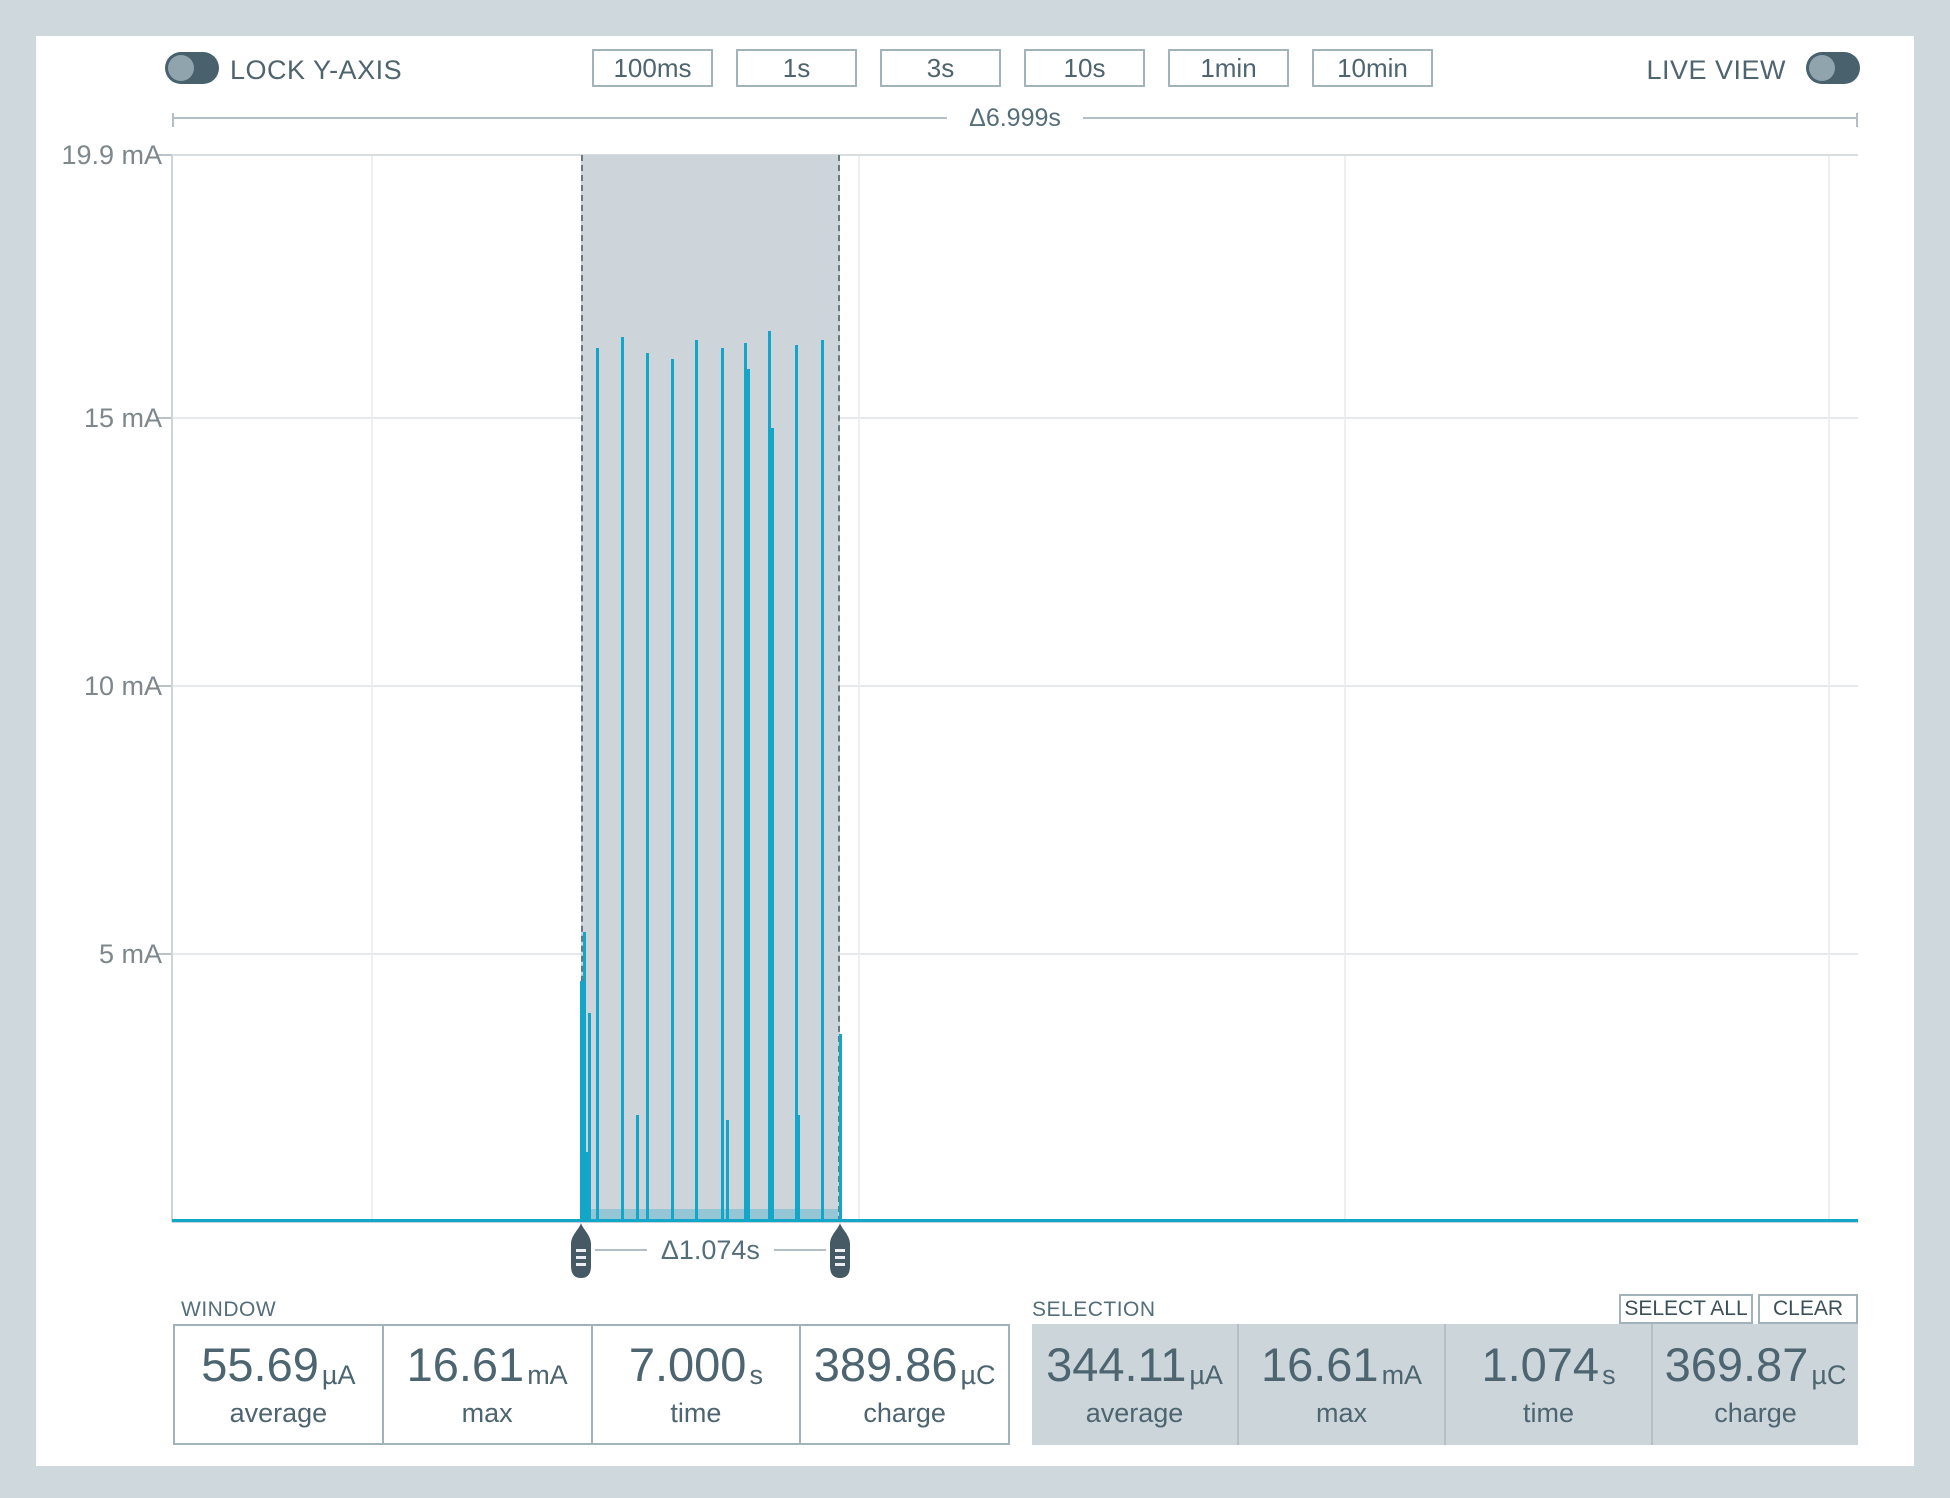 Image resolution: width=1950 pixels, height=1498 pixels. Describe the element at coordinates (840, 1251) in the screenshot. I see `selection-handle-right` at that location.